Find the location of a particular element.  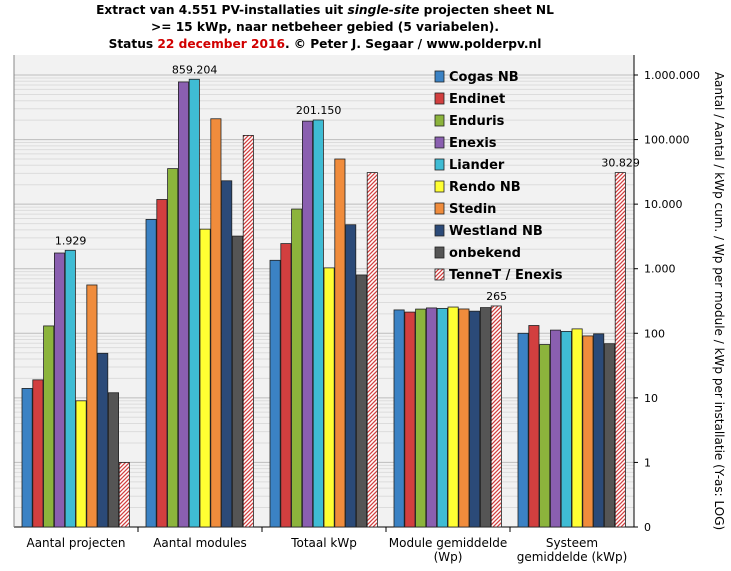

x-tick-label: Aantal projecten is located at coordinates (75, 543).